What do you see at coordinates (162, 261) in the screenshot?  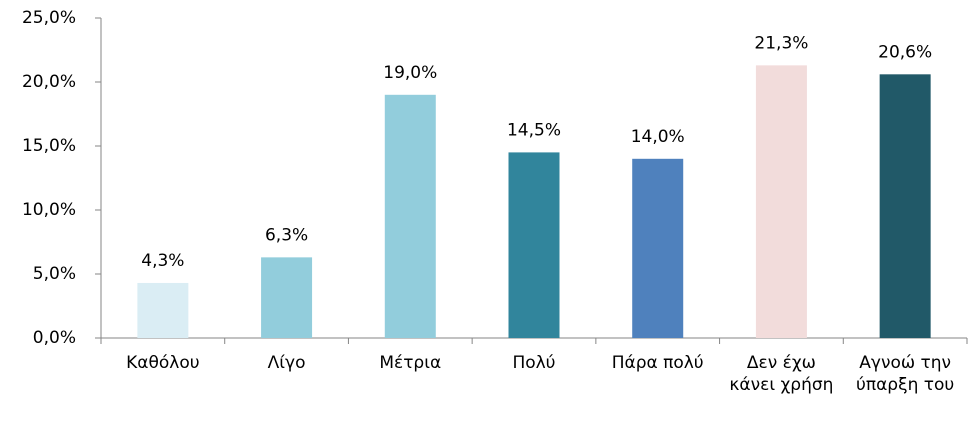 I see `data-label: 4,3%` at bounding box center [162, 261].